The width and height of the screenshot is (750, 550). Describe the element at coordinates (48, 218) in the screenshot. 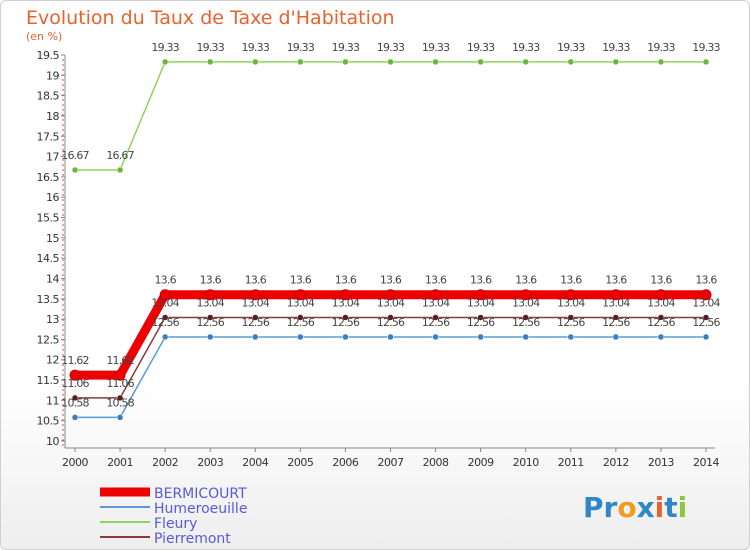

I see `y-tick-label: 15.5` at that location.